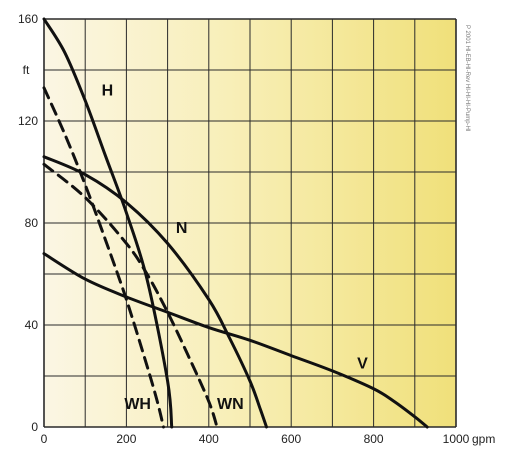 The height and width of the screenshot is (453, 508). Describe the element at coordinates (230, 404) in the screenshot. I see `curve-label-wn: WN` at that location.